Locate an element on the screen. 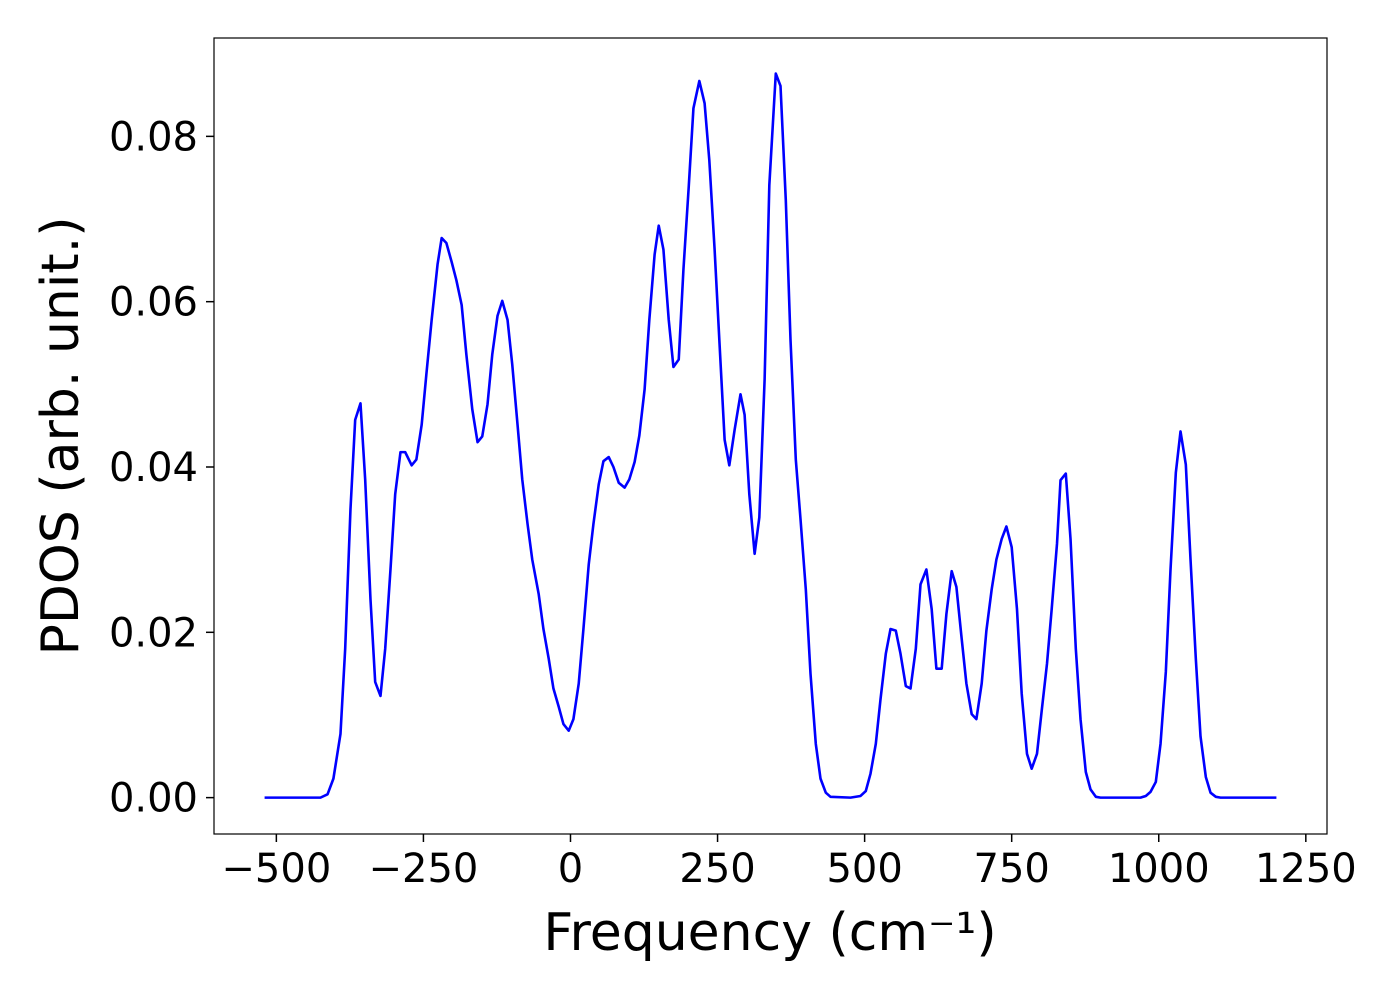  x-tick-label: 500 is located at coordinates (864, 869).